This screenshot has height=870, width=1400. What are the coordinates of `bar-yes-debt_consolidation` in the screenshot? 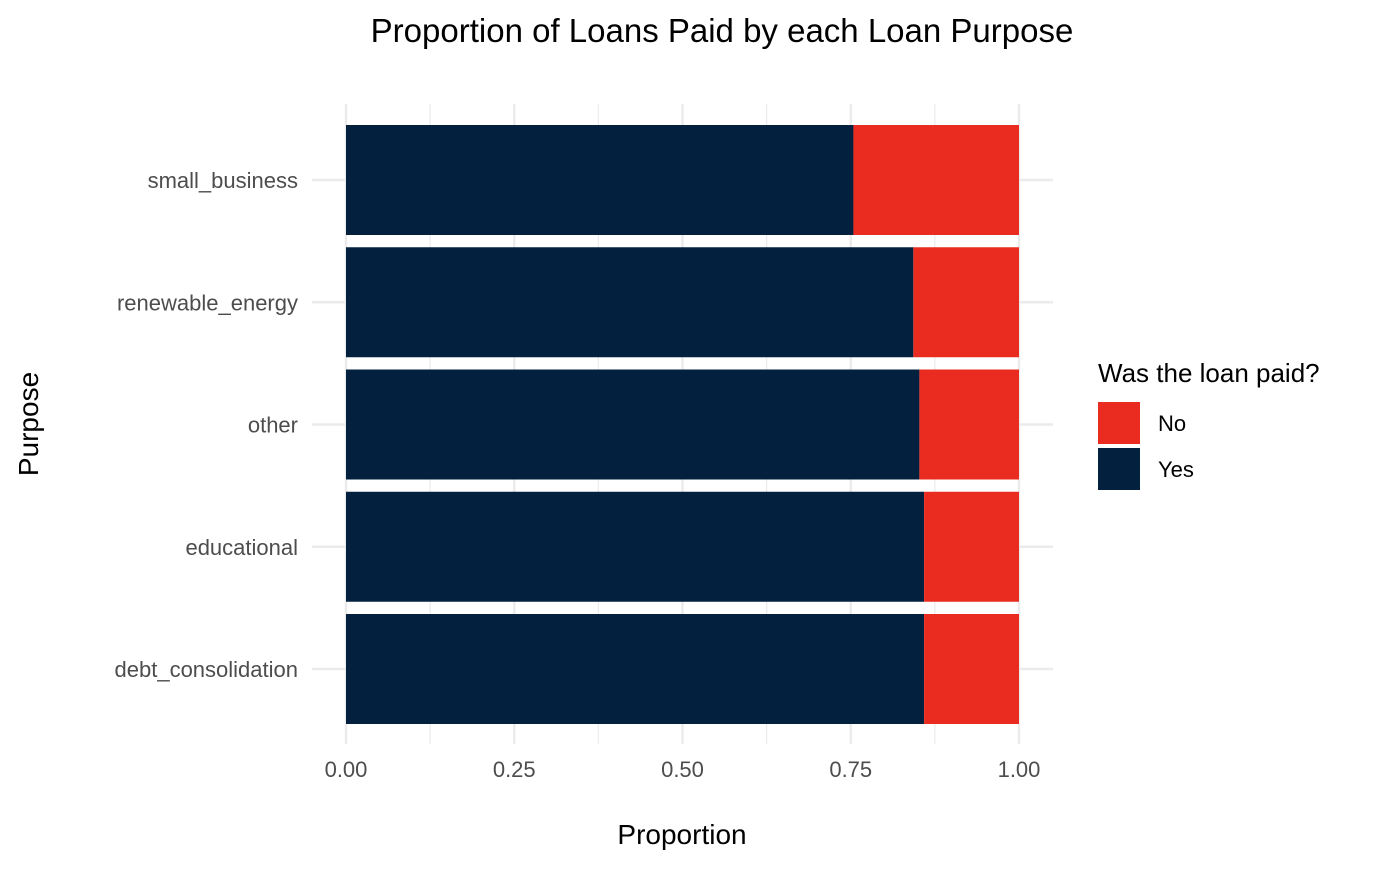 It's located at (635, 669).